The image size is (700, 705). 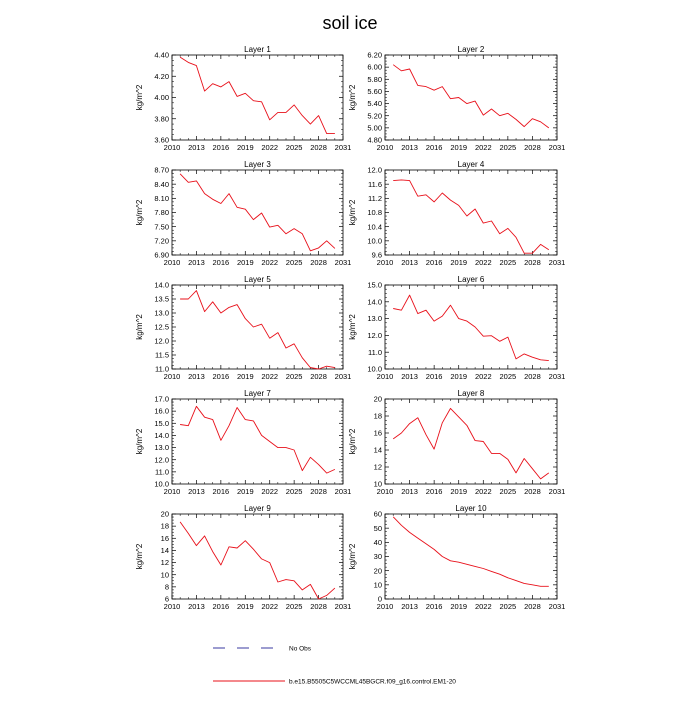 I want to click on y-tick-label: 10.0, so click(x=161, y=484).